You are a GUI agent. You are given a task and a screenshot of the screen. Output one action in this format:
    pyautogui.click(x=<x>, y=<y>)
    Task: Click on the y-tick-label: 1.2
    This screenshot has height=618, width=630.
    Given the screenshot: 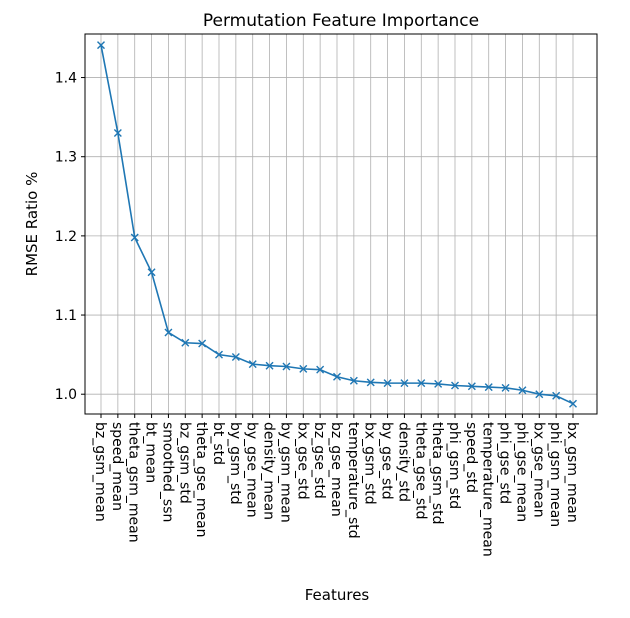 What is the action you would take?
    pyautogui.click(x=66, y=237)
    